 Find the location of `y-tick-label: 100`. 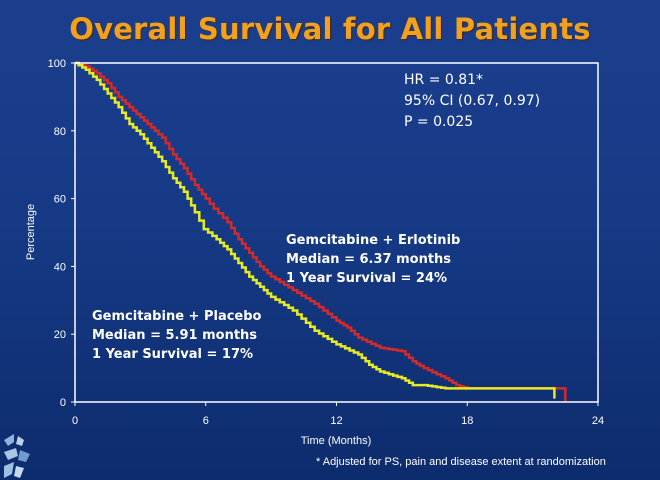

y-tick-label: 100 is located at coordinates (57, 64).